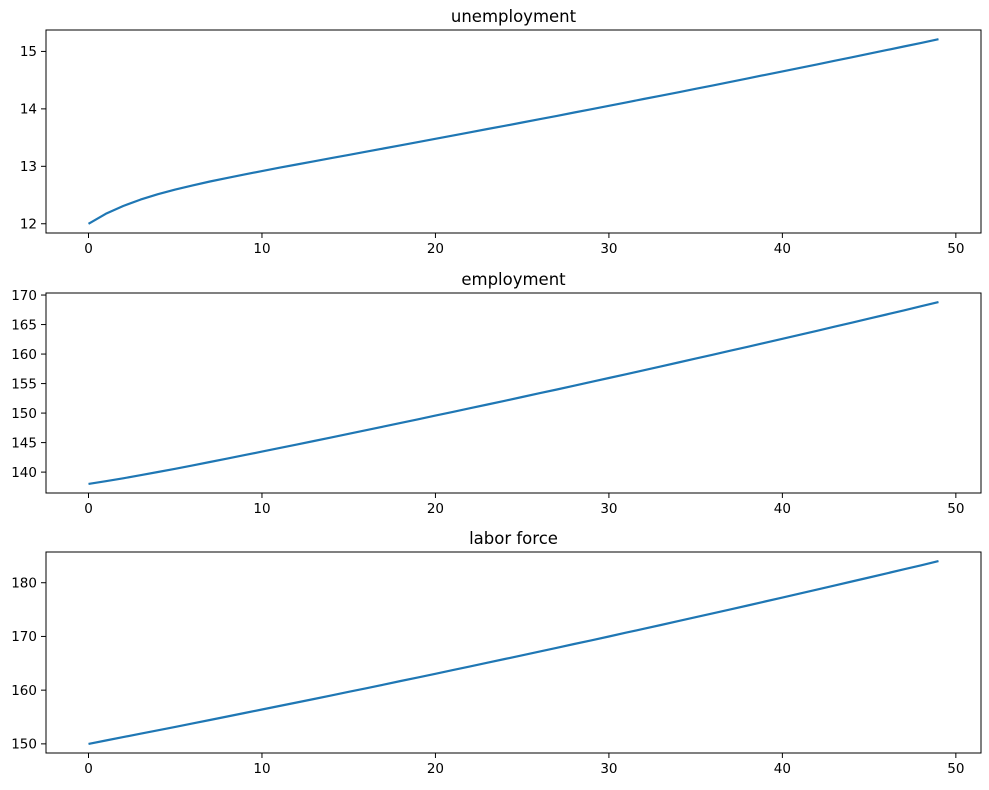 Image resolution: width=989 pixels, height=790 pixels. Describe the element at coordinates (28, 225) in the screenshot. I see `y-tick-label: 12` at that location.